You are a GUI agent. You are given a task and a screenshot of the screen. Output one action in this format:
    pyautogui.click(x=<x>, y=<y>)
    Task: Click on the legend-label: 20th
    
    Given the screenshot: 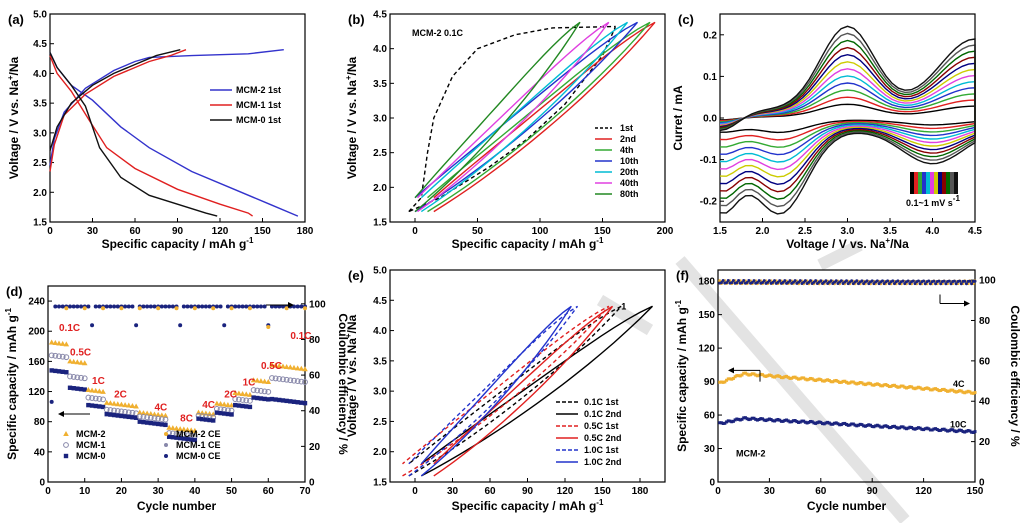 What is the action you would take?
    pyautogui.click(x=629, y=172)
    